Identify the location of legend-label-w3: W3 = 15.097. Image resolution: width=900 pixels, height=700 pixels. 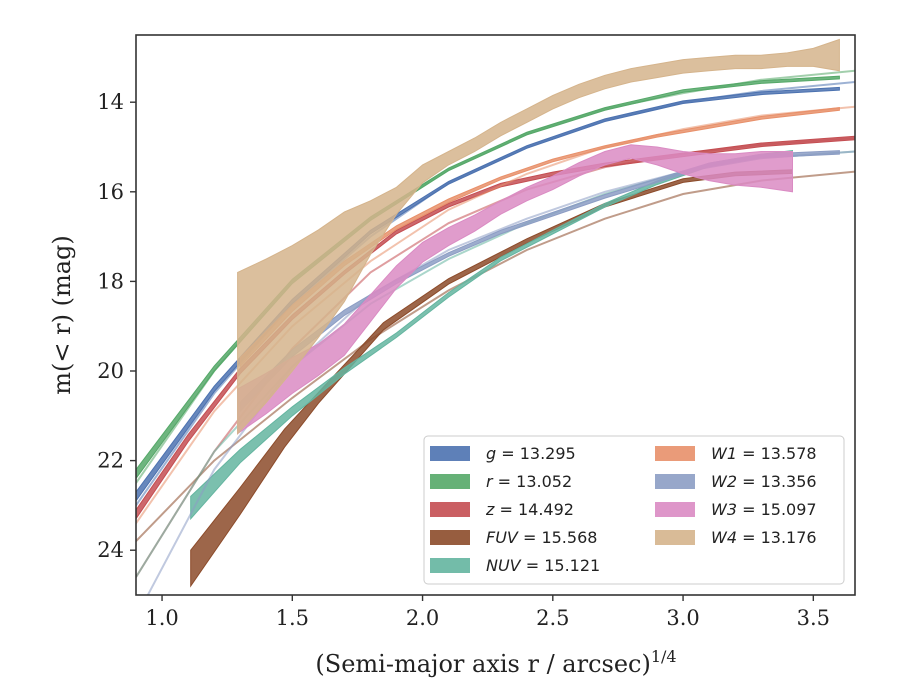
(764, 509).